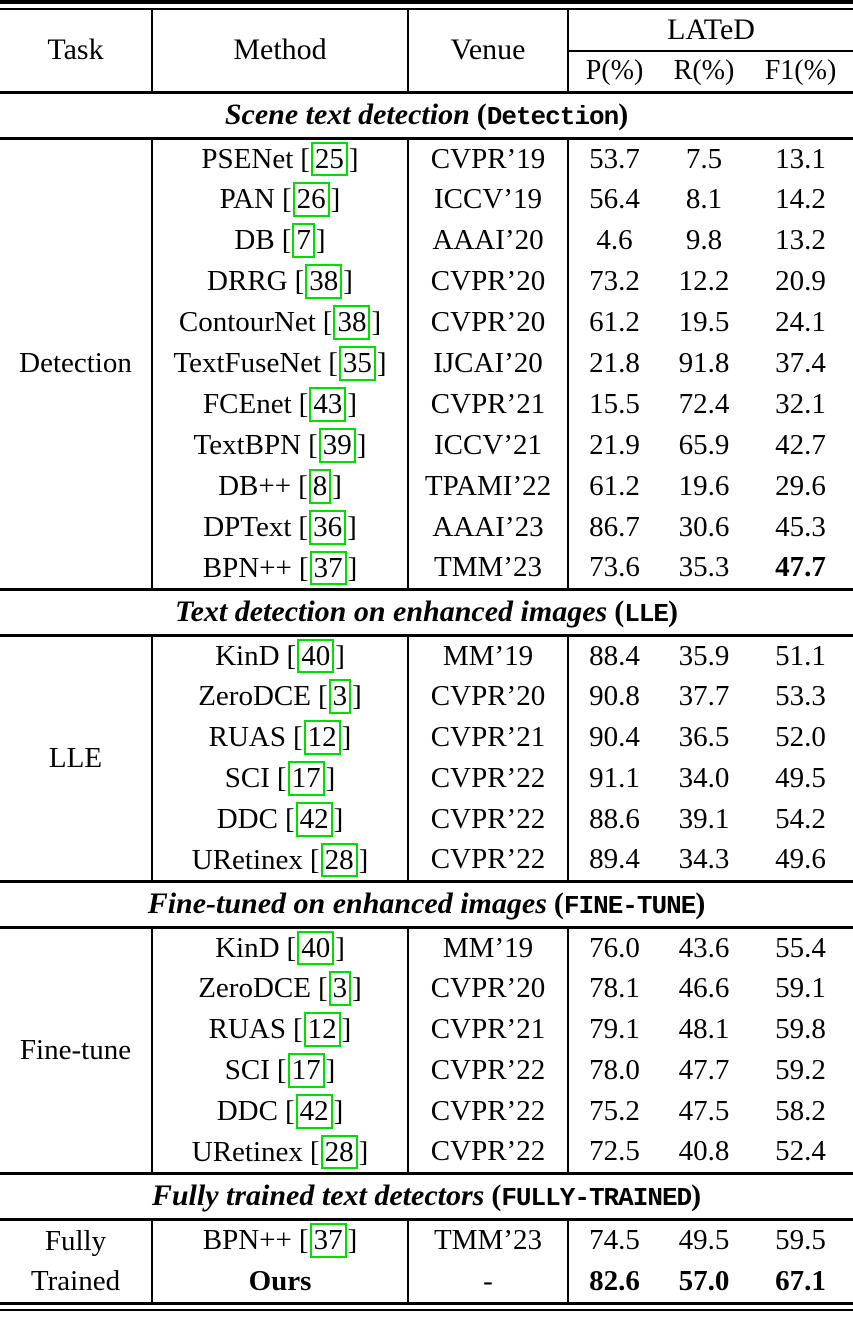 The width and height of the screenshot is (853, 1322). I want to click on method-cell: ZeroDCE[3], so click(280, 696).